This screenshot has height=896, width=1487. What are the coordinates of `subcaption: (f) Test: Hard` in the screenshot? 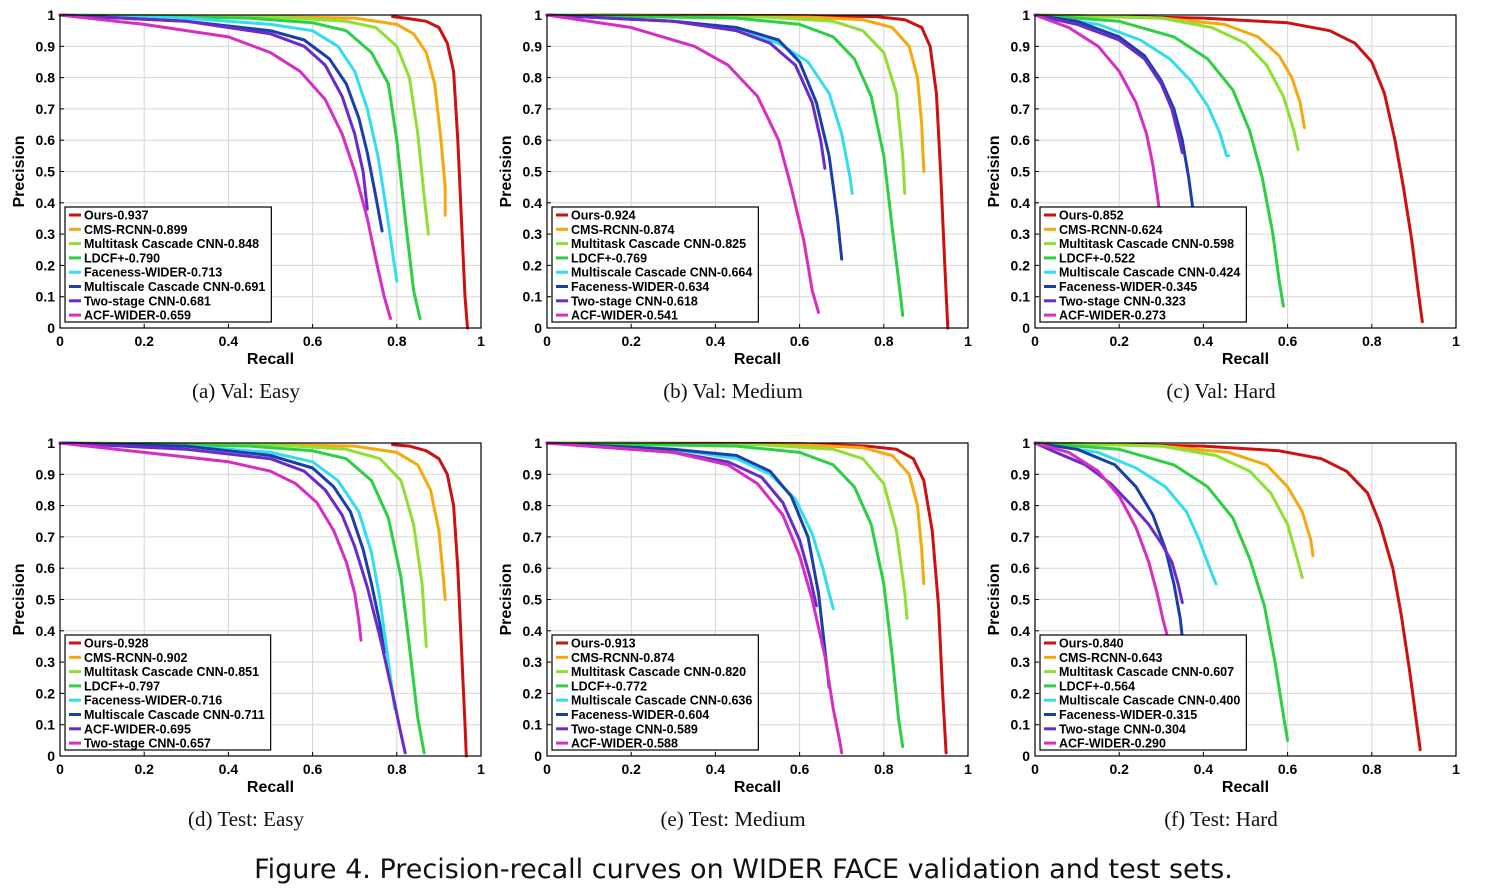 It's located at (1221, 819).